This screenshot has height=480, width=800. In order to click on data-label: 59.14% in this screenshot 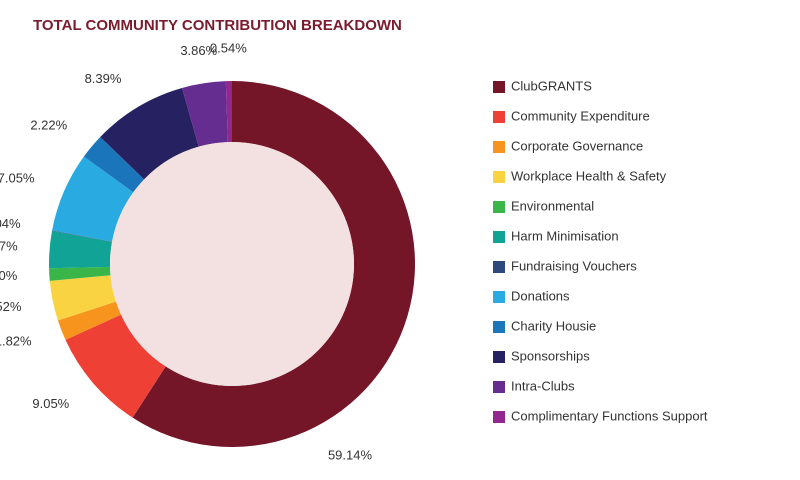, I will do `click(350, 454)`.